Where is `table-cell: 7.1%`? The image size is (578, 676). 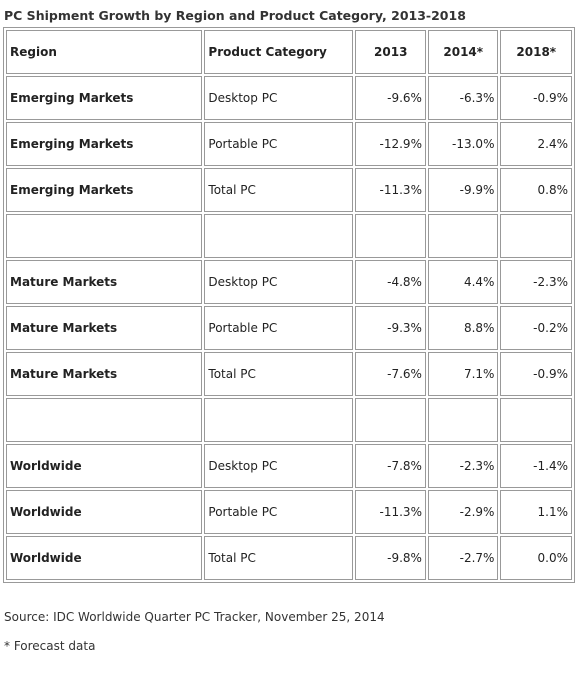 table-cell: 7.1% is located at coordinates (463, 374).